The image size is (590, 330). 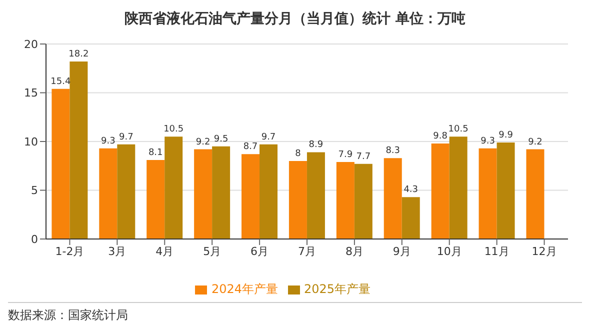 I want to click on chart-title: 陕西省液化石油气产量分月（当月值）统计 单位：万吨, so click(x=295, y=19).